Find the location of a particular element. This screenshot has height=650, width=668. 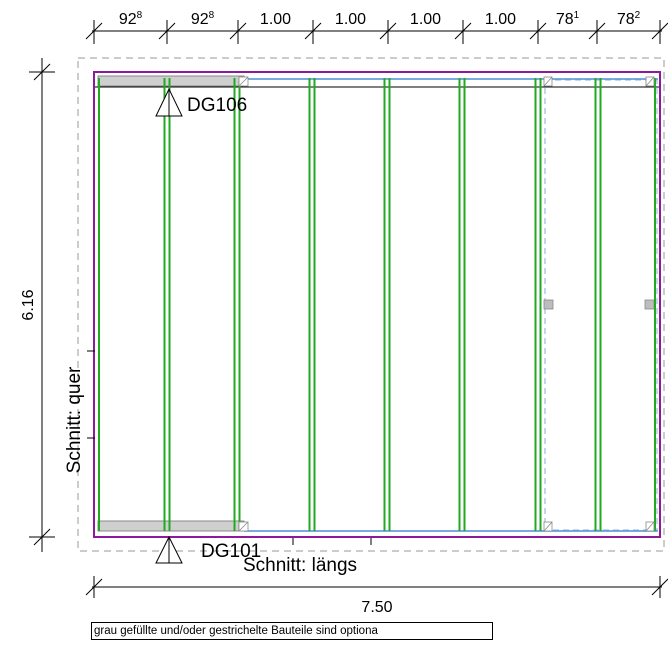

section-long: Schnitt: längs is located at coordinates (307, 557).